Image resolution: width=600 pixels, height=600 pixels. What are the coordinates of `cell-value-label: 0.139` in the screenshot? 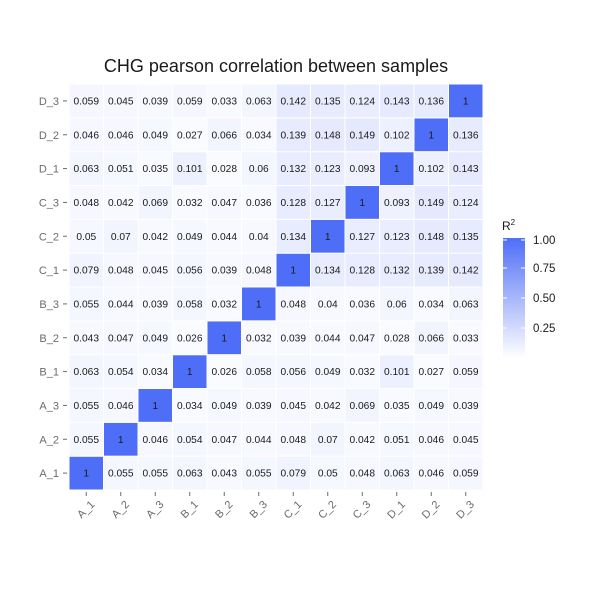 It's located at (432, 271).